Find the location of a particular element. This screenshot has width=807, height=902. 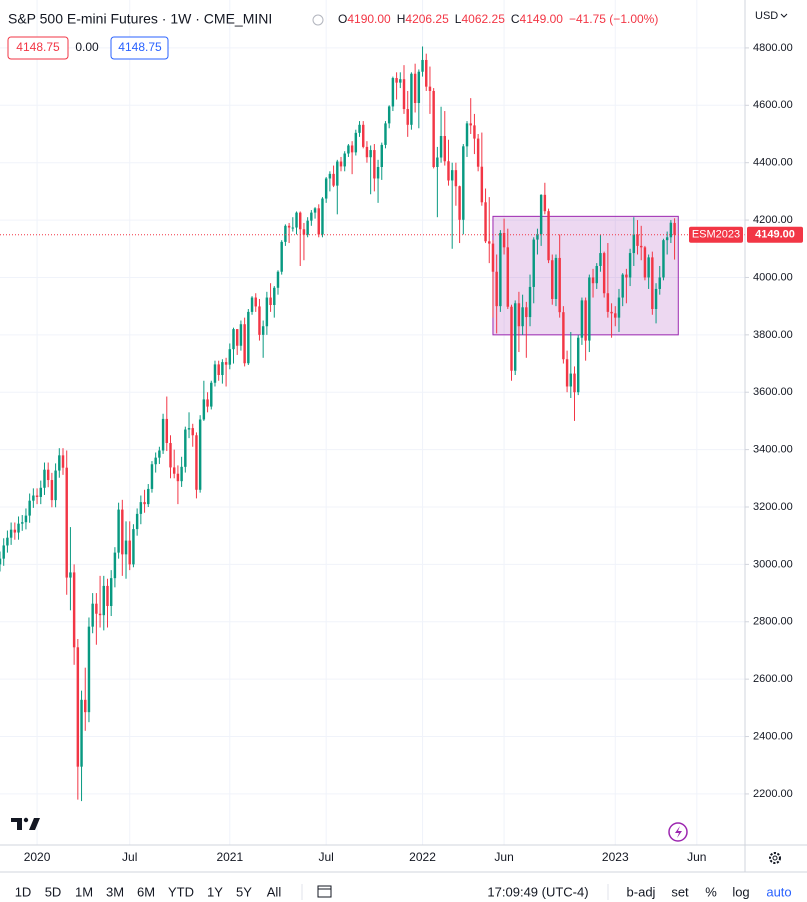

logo-part is located at coordinates (26, 820).